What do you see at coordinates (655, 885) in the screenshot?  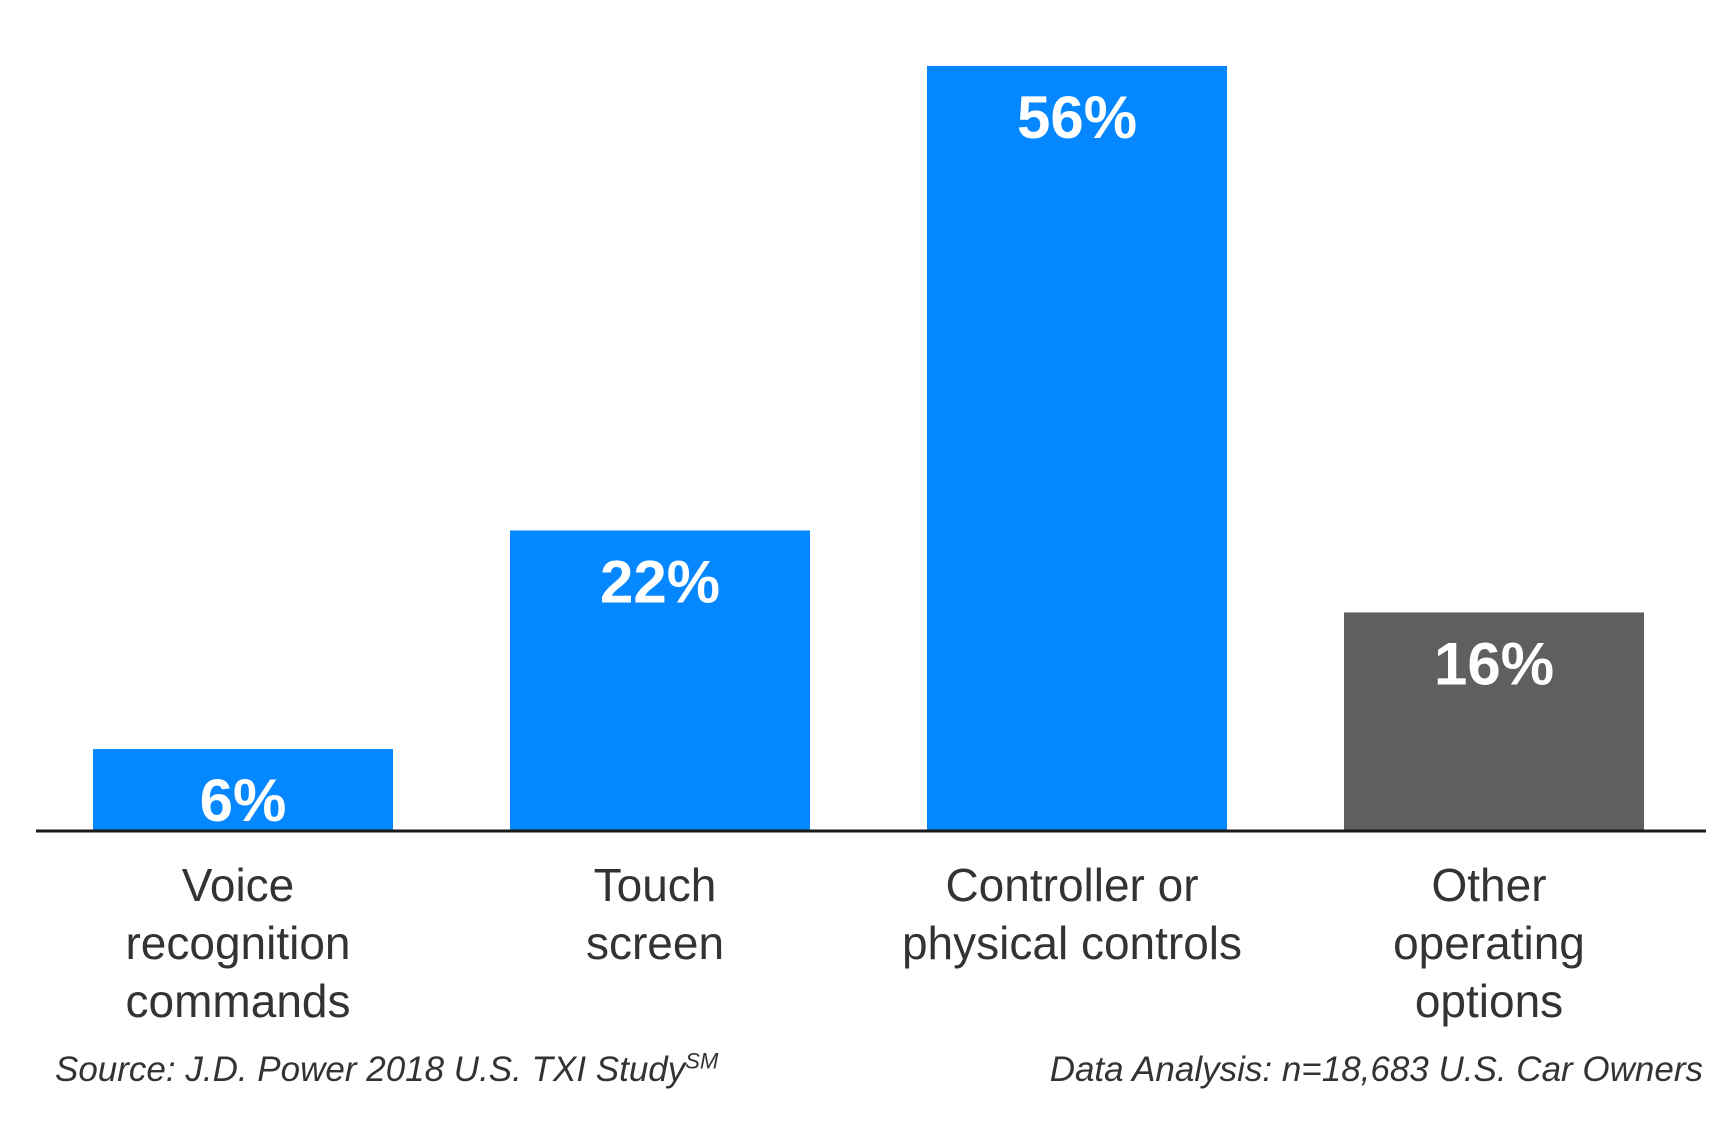 I see `category-label-line: Touch` at bounding box center [655, 885].